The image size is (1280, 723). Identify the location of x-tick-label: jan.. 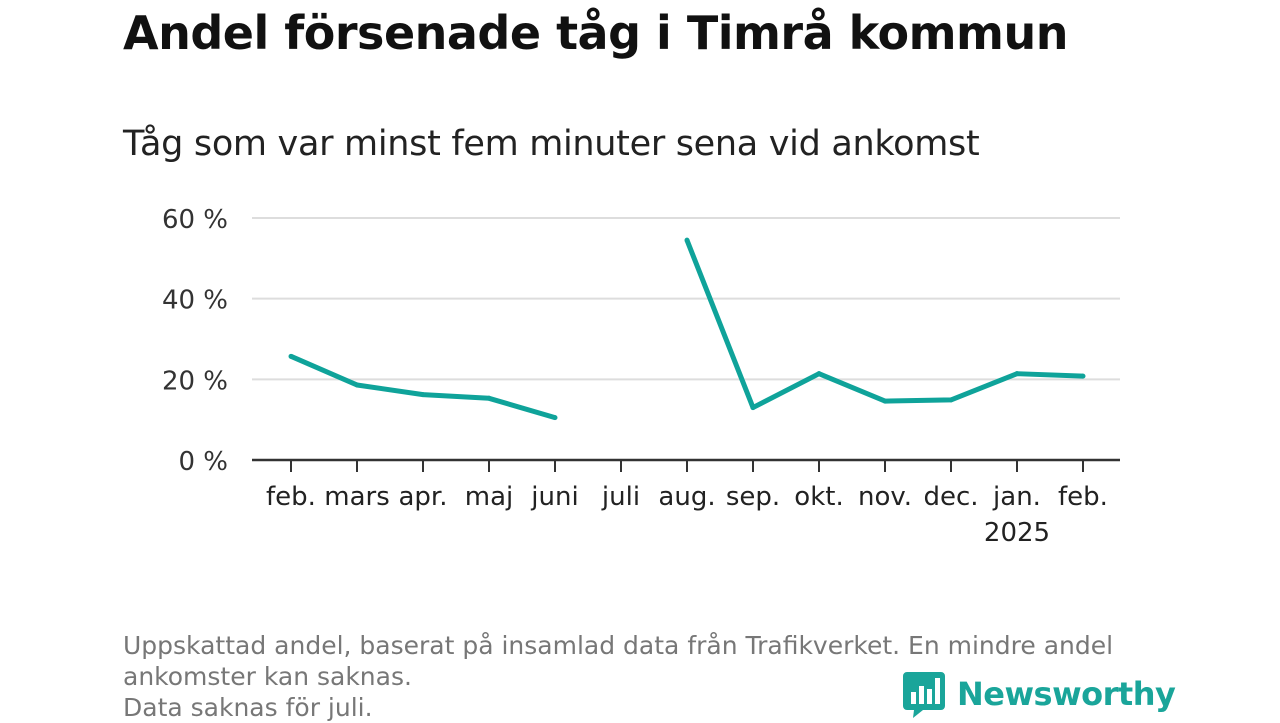
(1016, 497).